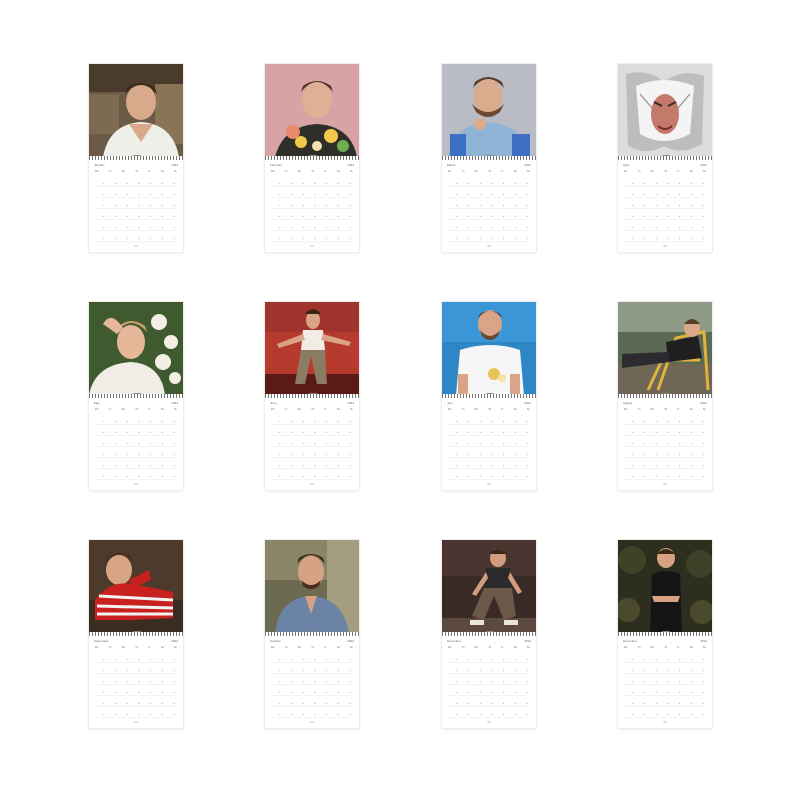 This screenshot has width=800, height=800. I want to click on portrait-striped-sweater-image, so click(136, 586).